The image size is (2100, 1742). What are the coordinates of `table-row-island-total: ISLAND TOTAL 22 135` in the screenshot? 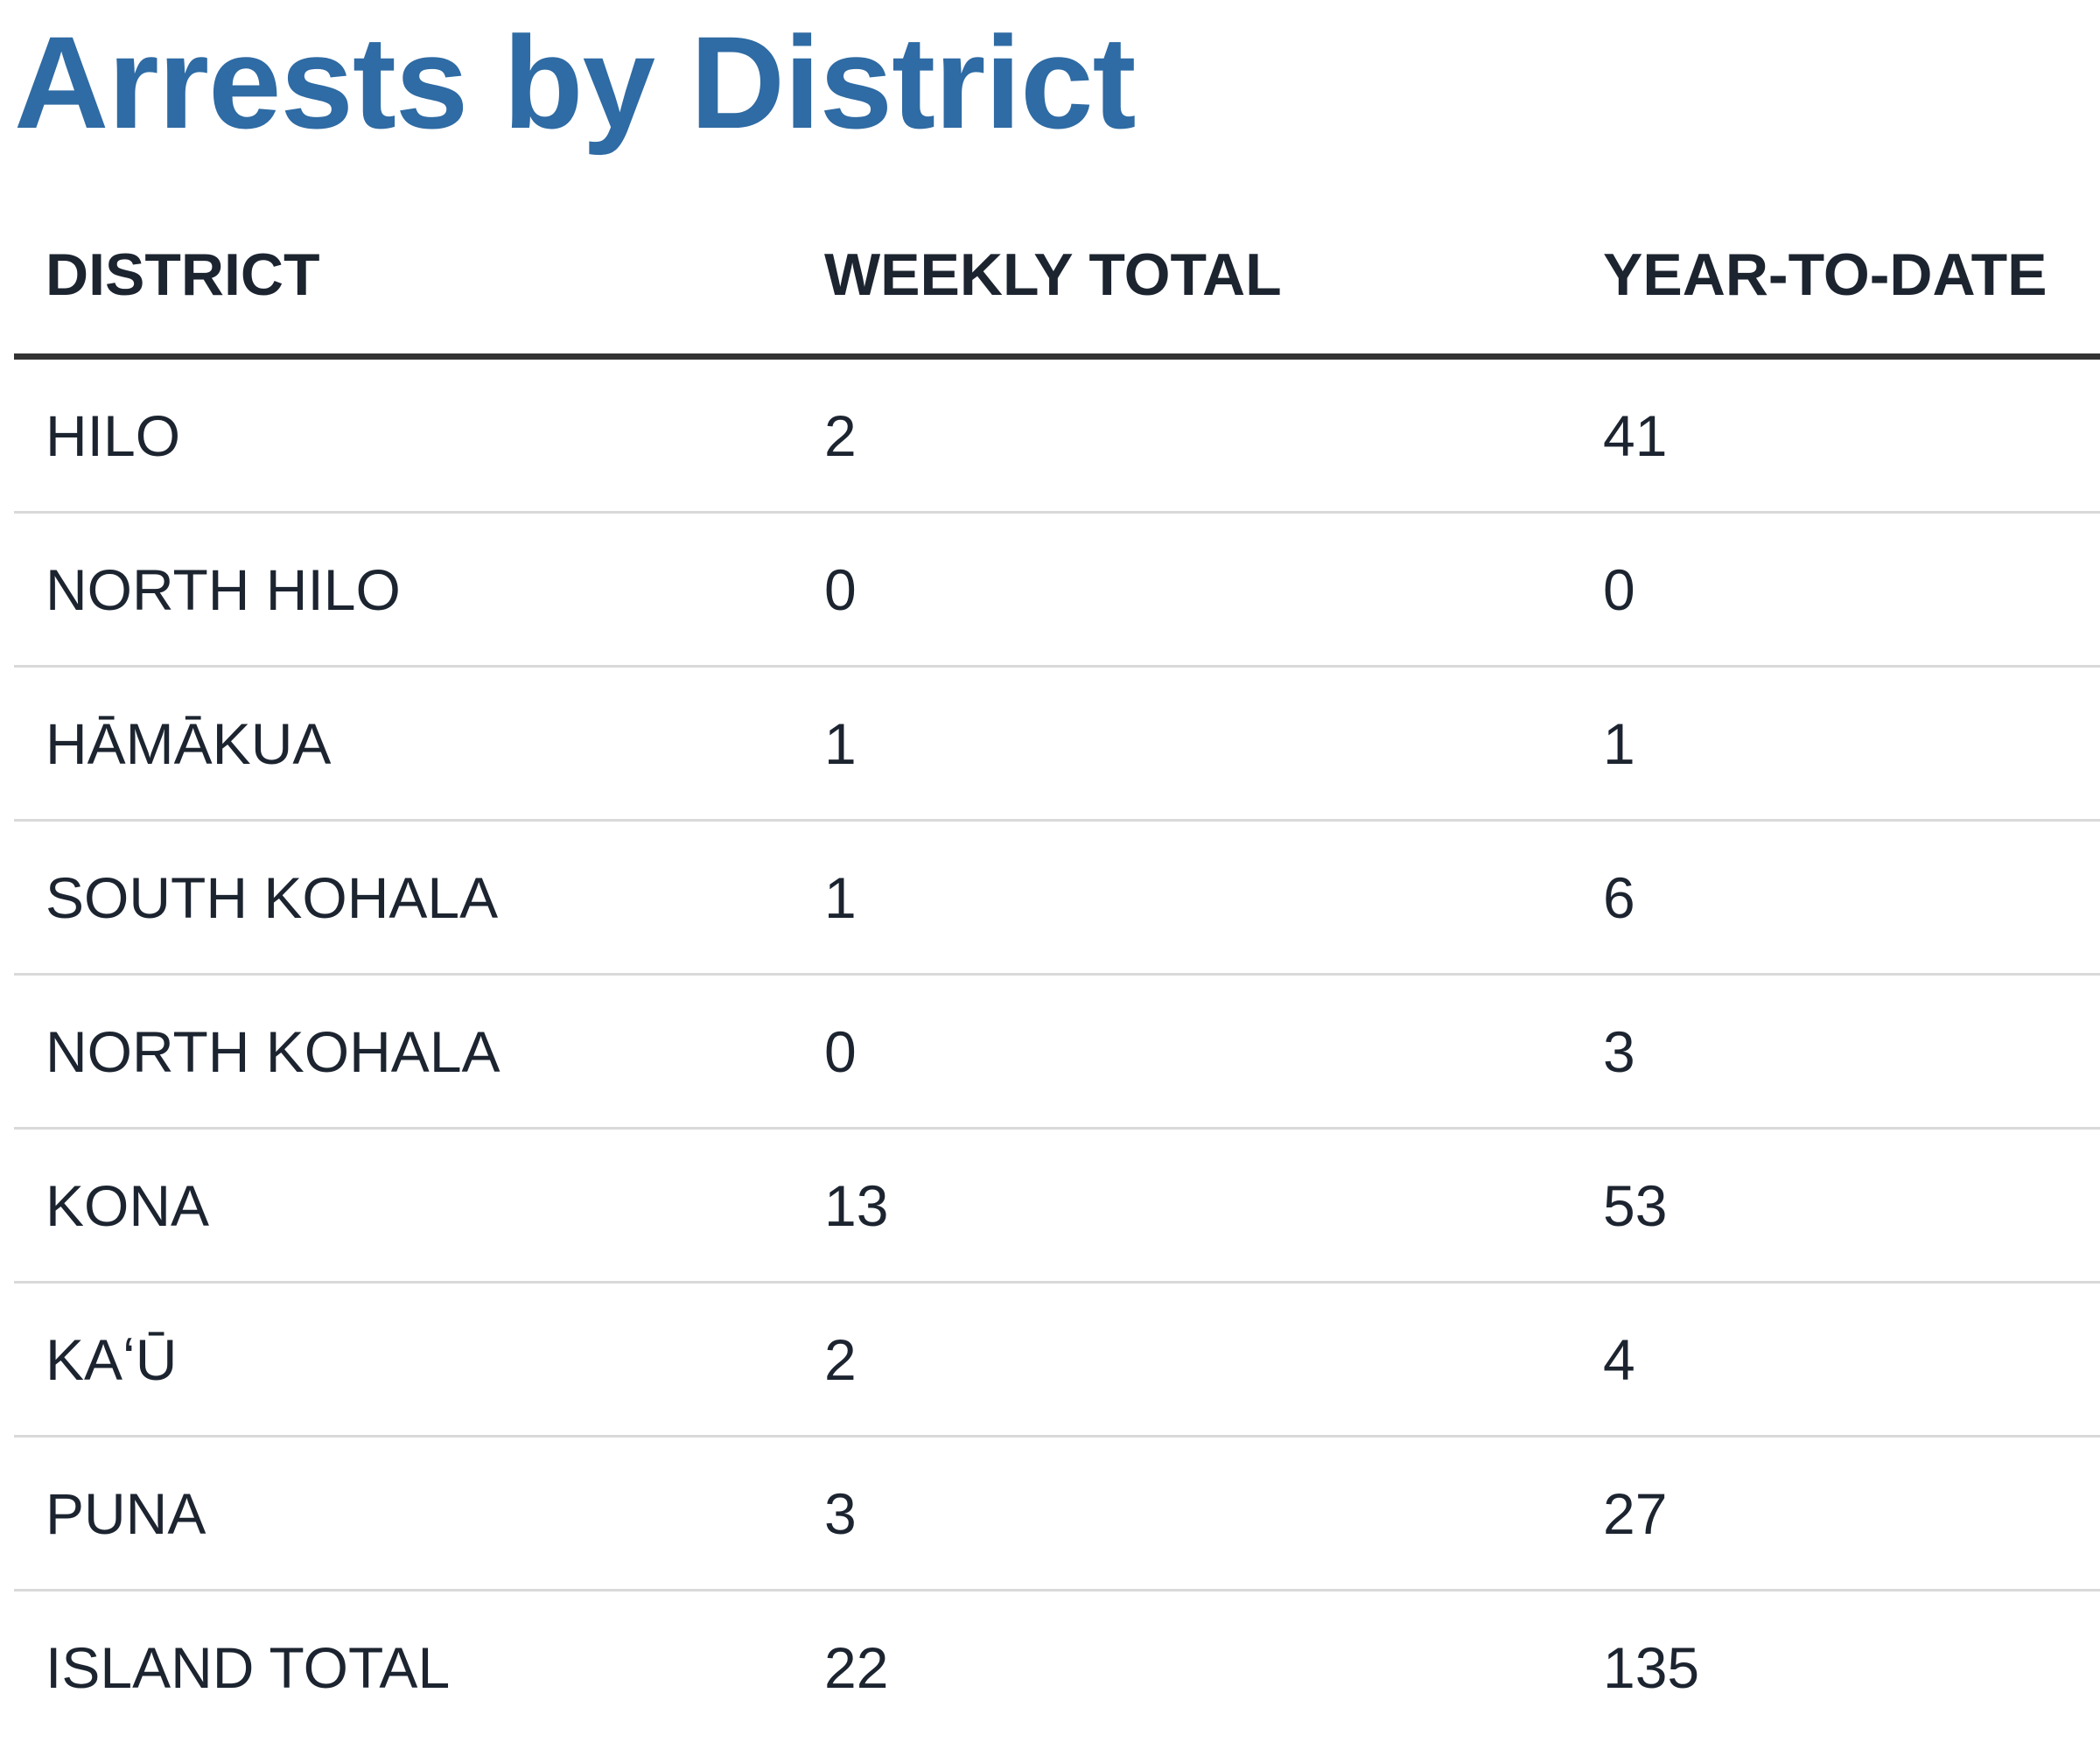 It's located at (1057, 1666).